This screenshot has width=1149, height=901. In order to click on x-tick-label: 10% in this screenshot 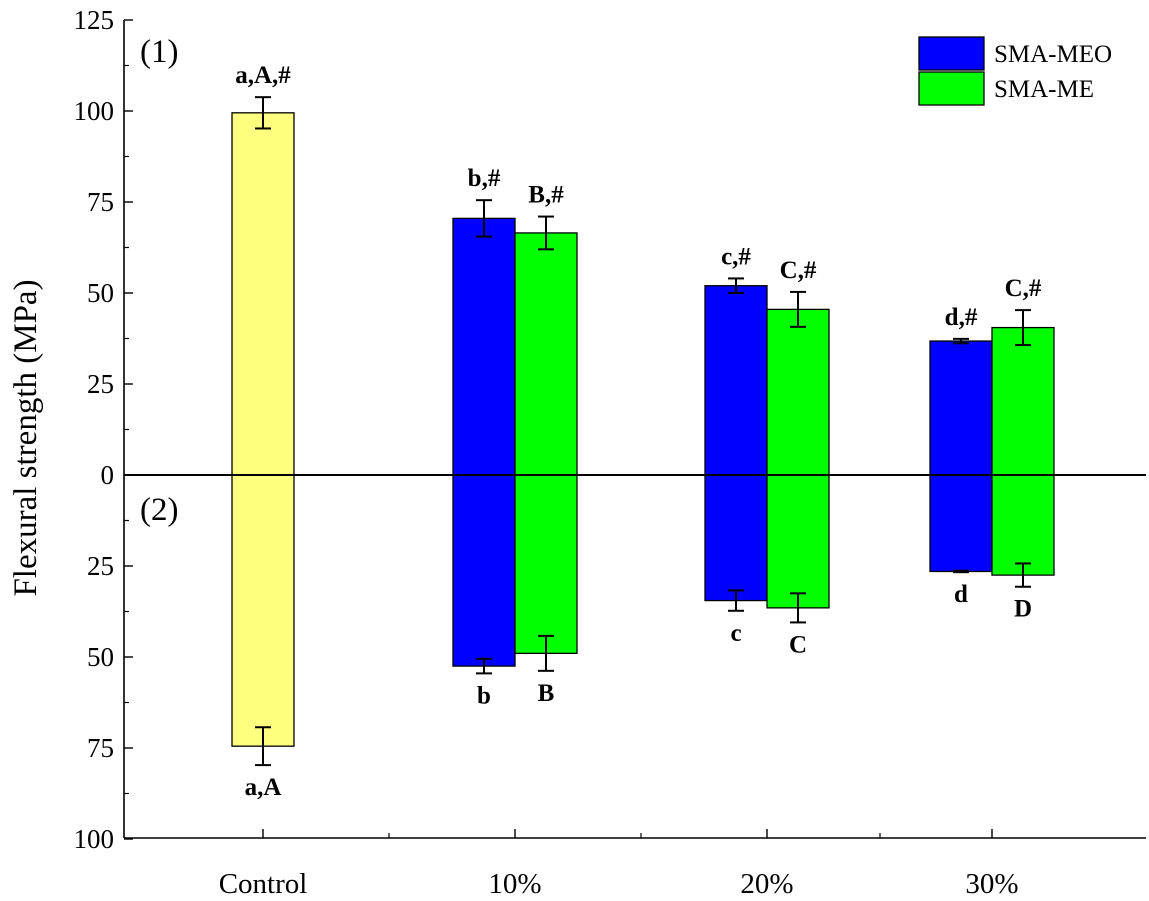, I will do `click(514, 884)`.